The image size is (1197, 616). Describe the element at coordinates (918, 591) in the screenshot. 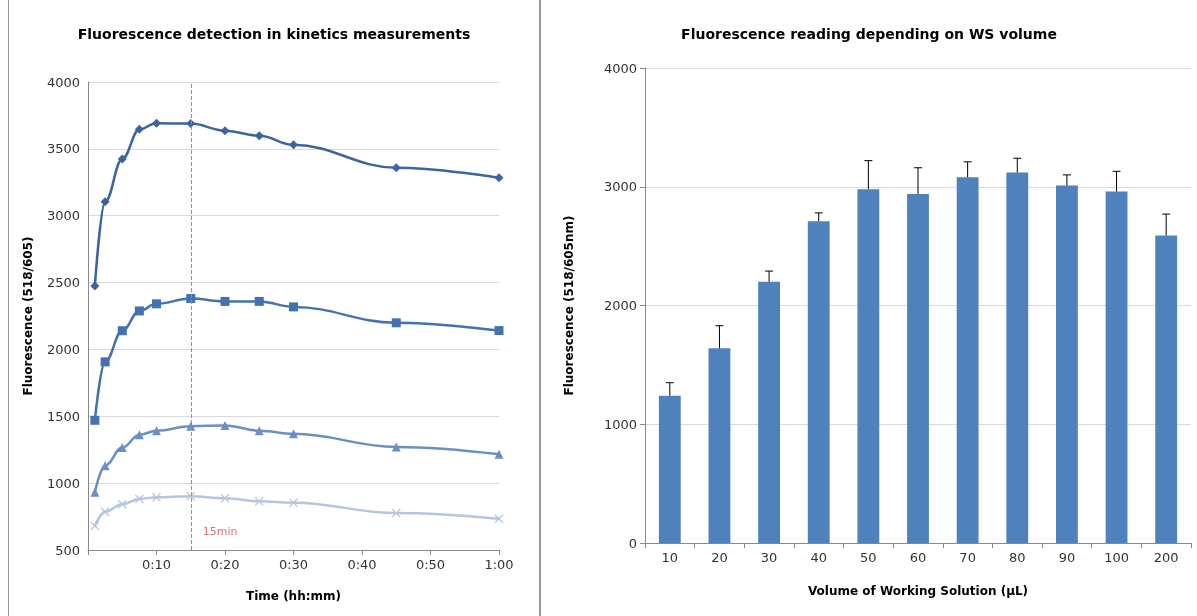

I see `x-axis-title: Volume of Working Solution (µL)` at that location.